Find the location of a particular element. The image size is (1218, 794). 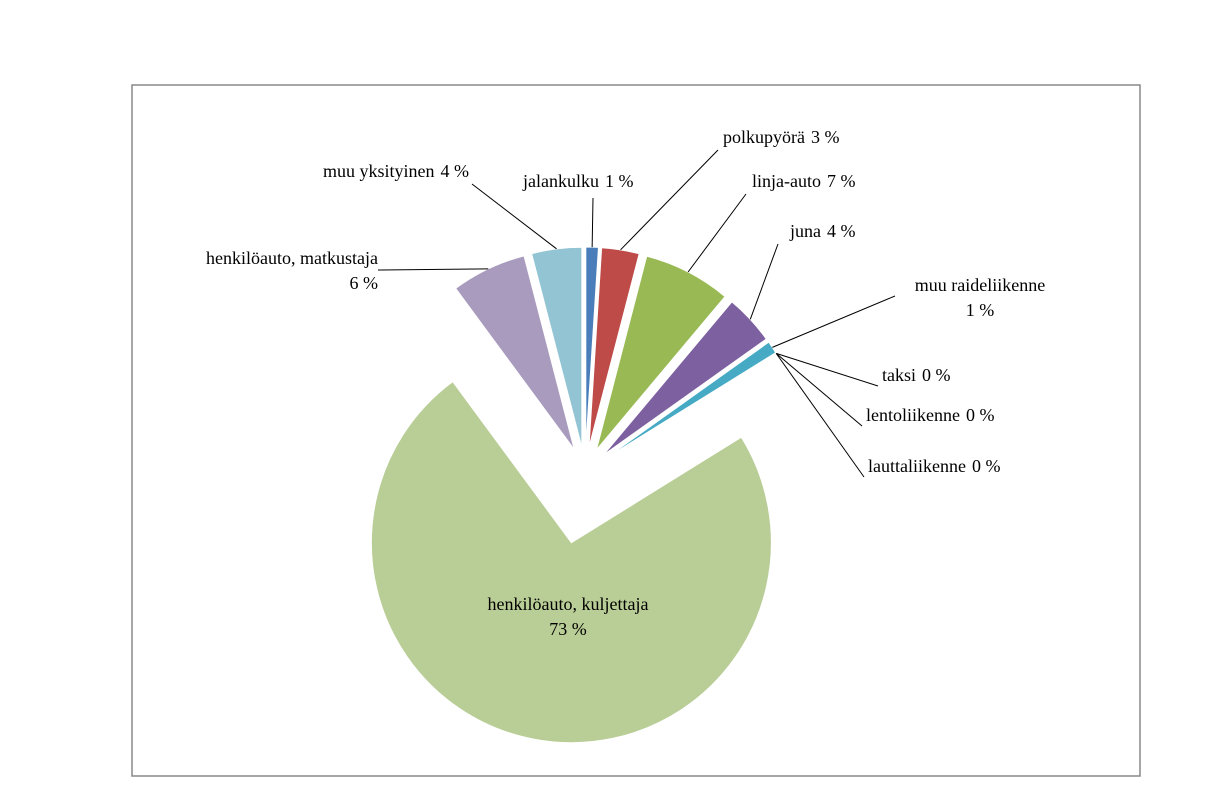

label-category: jalankulku is located at coordinates (560, 181).